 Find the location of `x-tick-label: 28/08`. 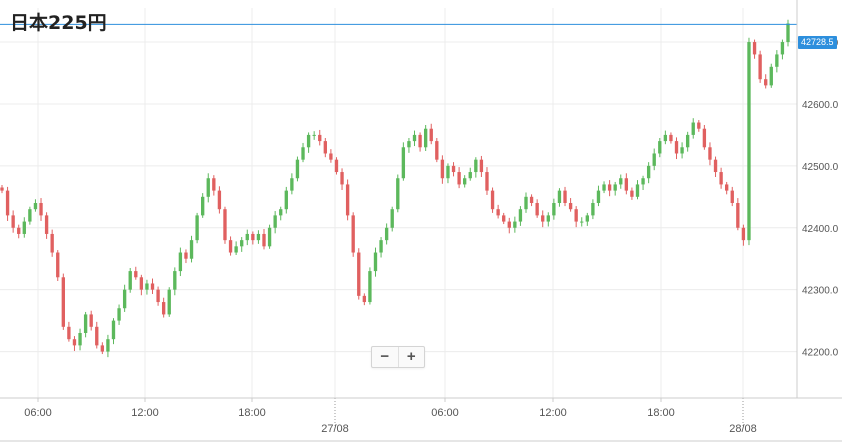

x-tick-label: 28/08 is located at coordinates (743, 429).